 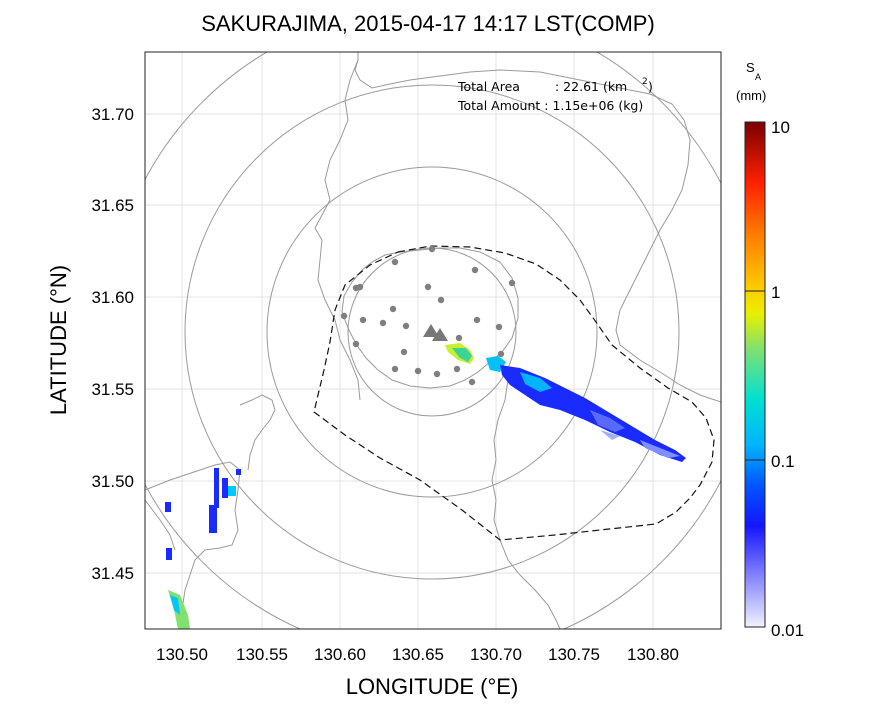 What do you see at coordinates (428, 23) in the screenshot?
I see `map-title: SAKURAJIMA, 2015-04-17 14:17 LST(COMP)` at bounding box center [428, 23].